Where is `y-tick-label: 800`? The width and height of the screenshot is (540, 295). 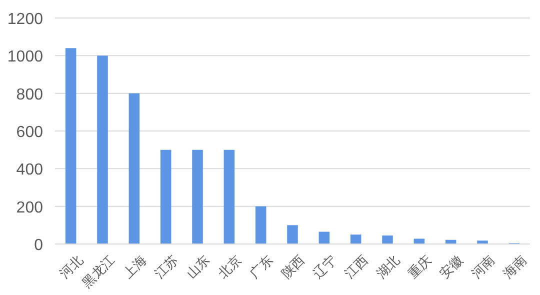
y-tick-label: 800 is located at coordinates (30, 95).